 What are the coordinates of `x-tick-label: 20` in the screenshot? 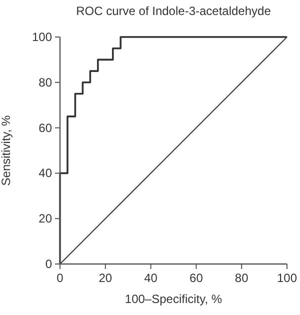 It's located at (105, 278).